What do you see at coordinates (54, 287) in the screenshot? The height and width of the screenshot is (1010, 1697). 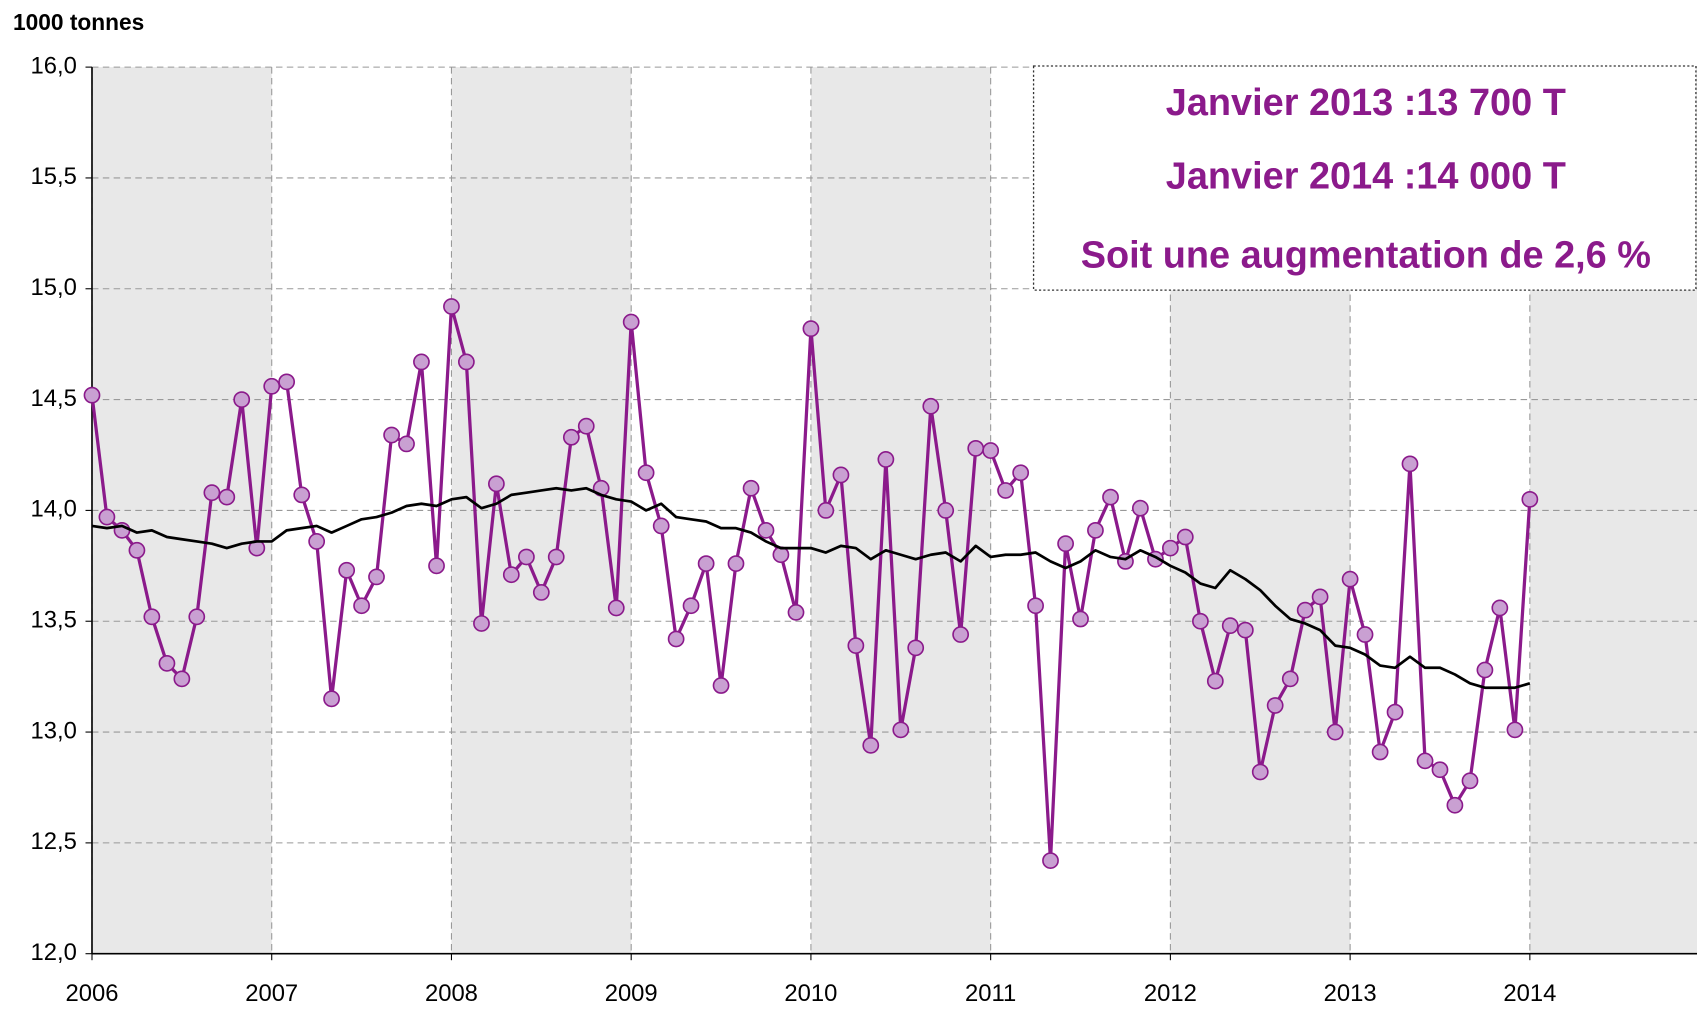 I see `y-tick-label: 15,0` at bounding box center [54, 287].